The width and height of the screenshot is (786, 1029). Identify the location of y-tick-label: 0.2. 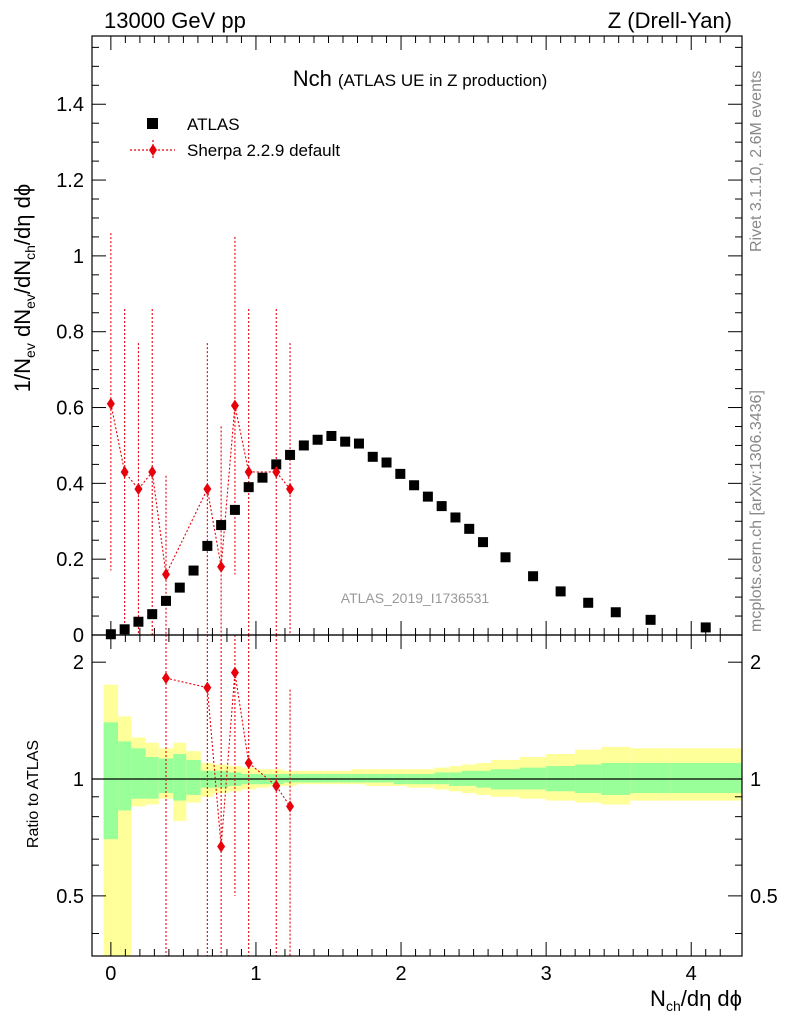
(70, 560).